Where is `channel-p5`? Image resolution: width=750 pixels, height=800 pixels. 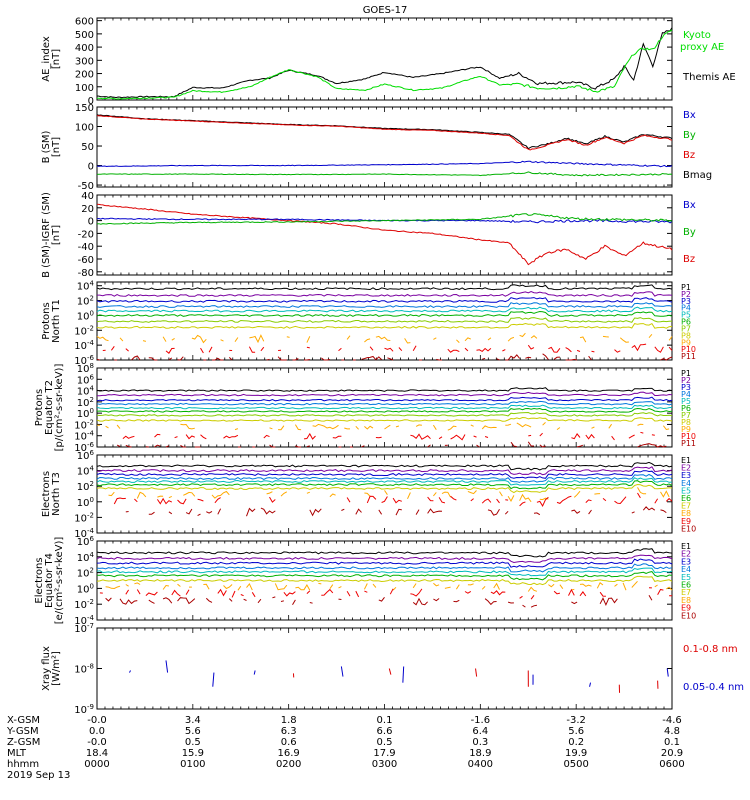
channel-p5 is located at coordinates (384, 407).